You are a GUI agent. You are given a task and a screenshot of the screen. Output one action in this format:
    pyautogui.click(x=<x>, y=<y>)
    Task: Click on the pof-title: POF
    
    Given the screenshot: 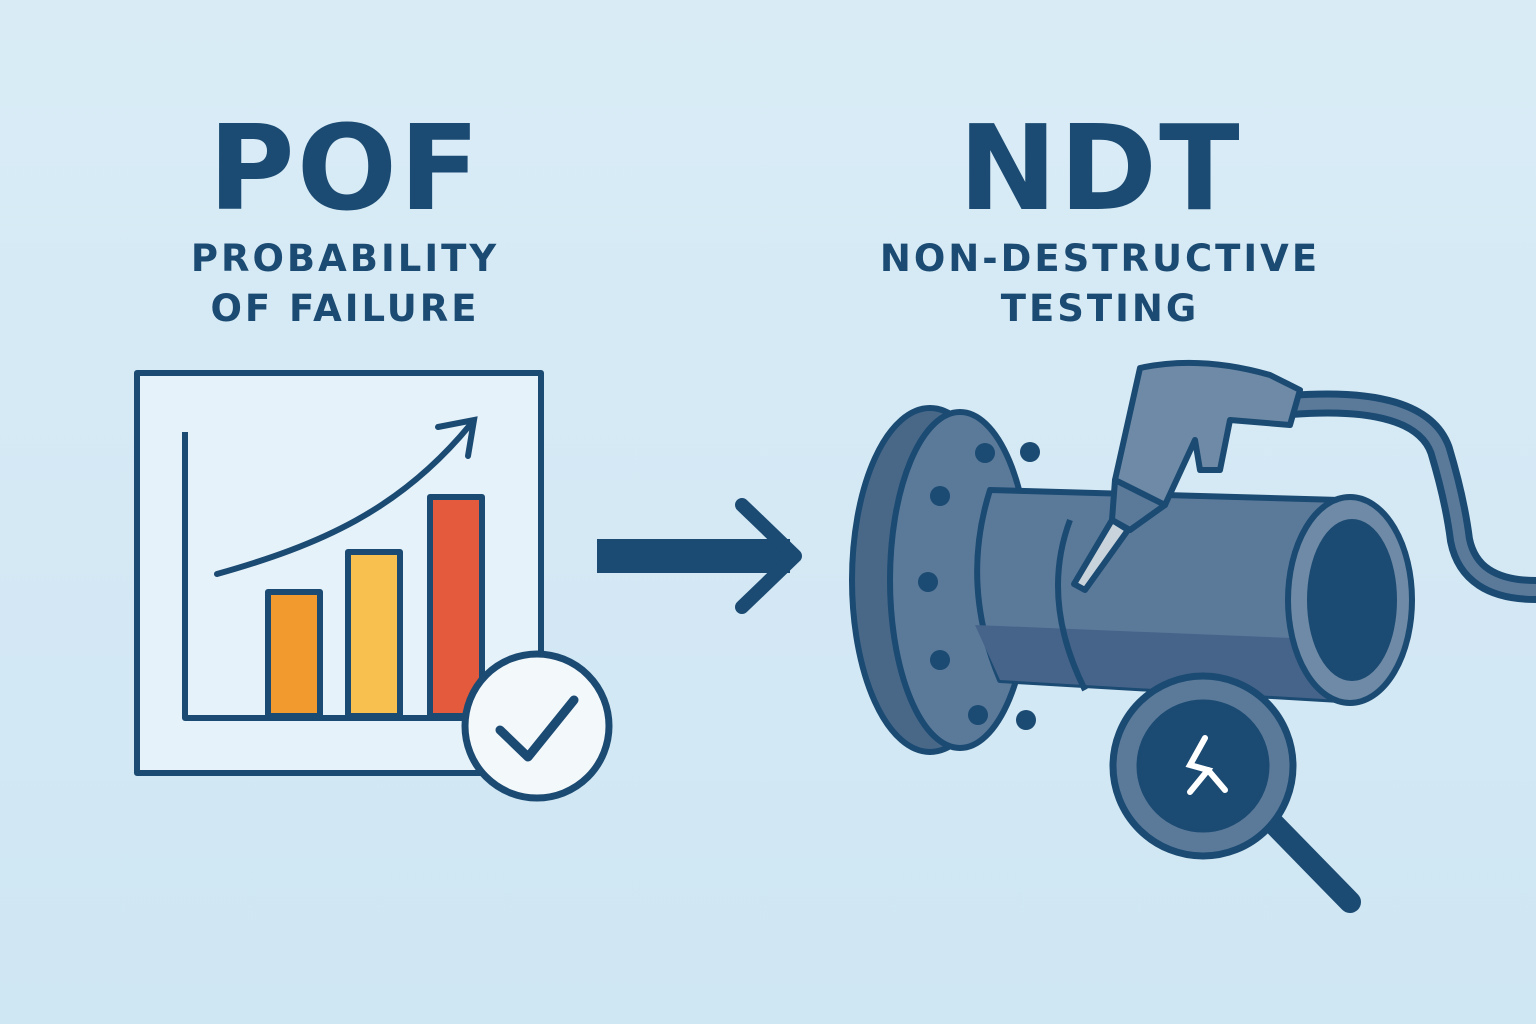 What is the action you would take?
    pyautogui.click(x=345, y=168)
    